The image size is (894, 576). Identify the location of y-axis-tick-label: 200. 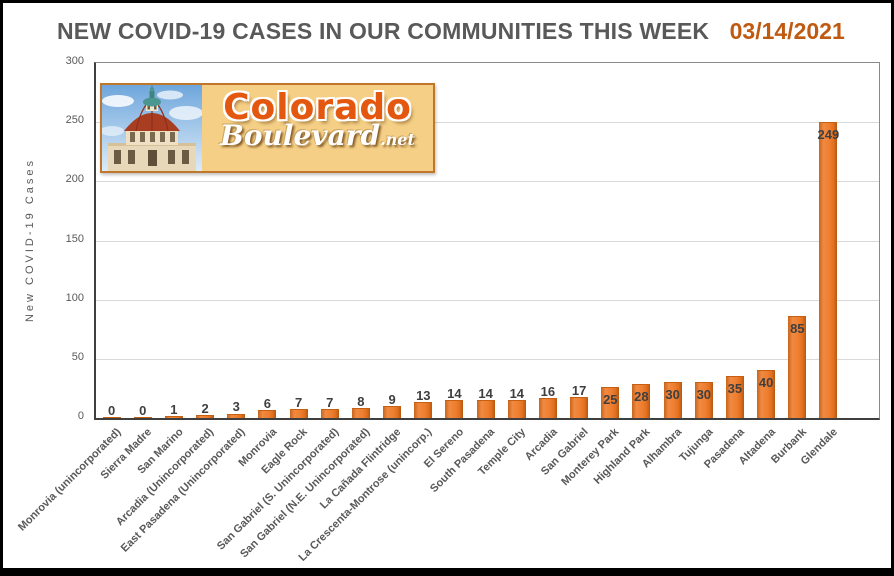
(74, 179).